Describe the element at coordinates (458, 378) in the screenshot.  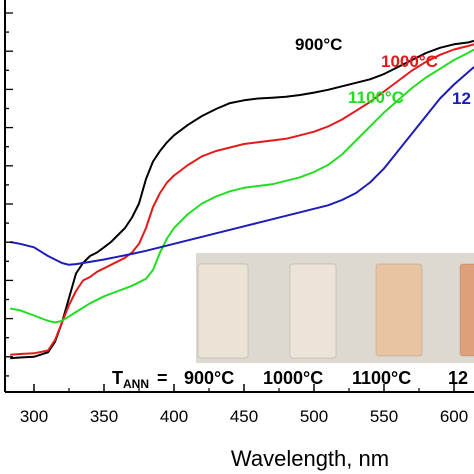
I see `inset-temp-1200: 12` at that location.